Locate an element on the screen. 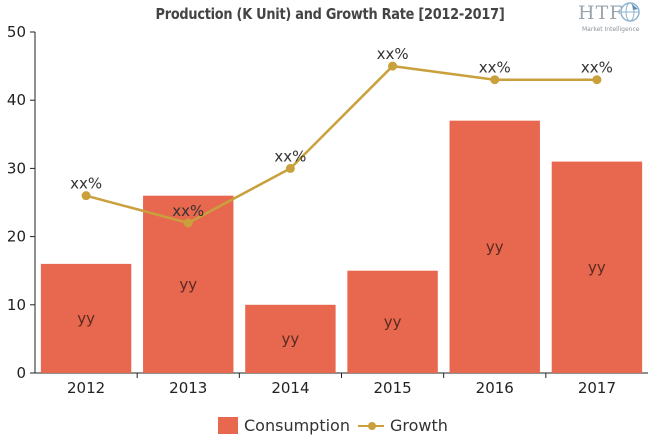 The image size is (660, 440). y-tick-label: 20 is located at coordinates (16, 237).